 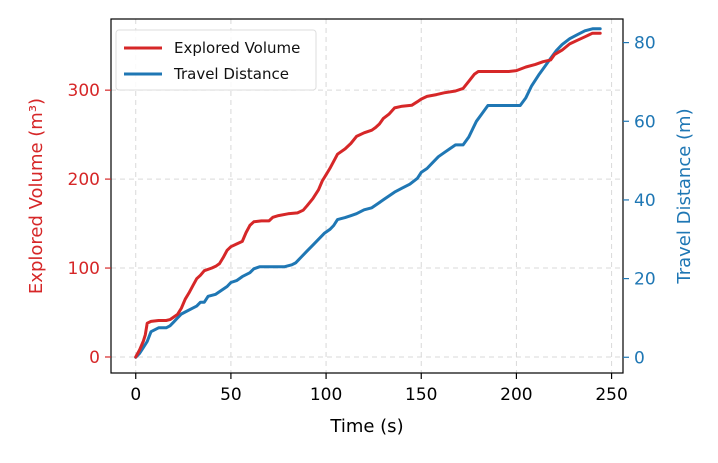 What do you see at coordinates (94, 358) in the screenshot?
I see `left-y-tick-label: 0` at bounding box center [94, 358].